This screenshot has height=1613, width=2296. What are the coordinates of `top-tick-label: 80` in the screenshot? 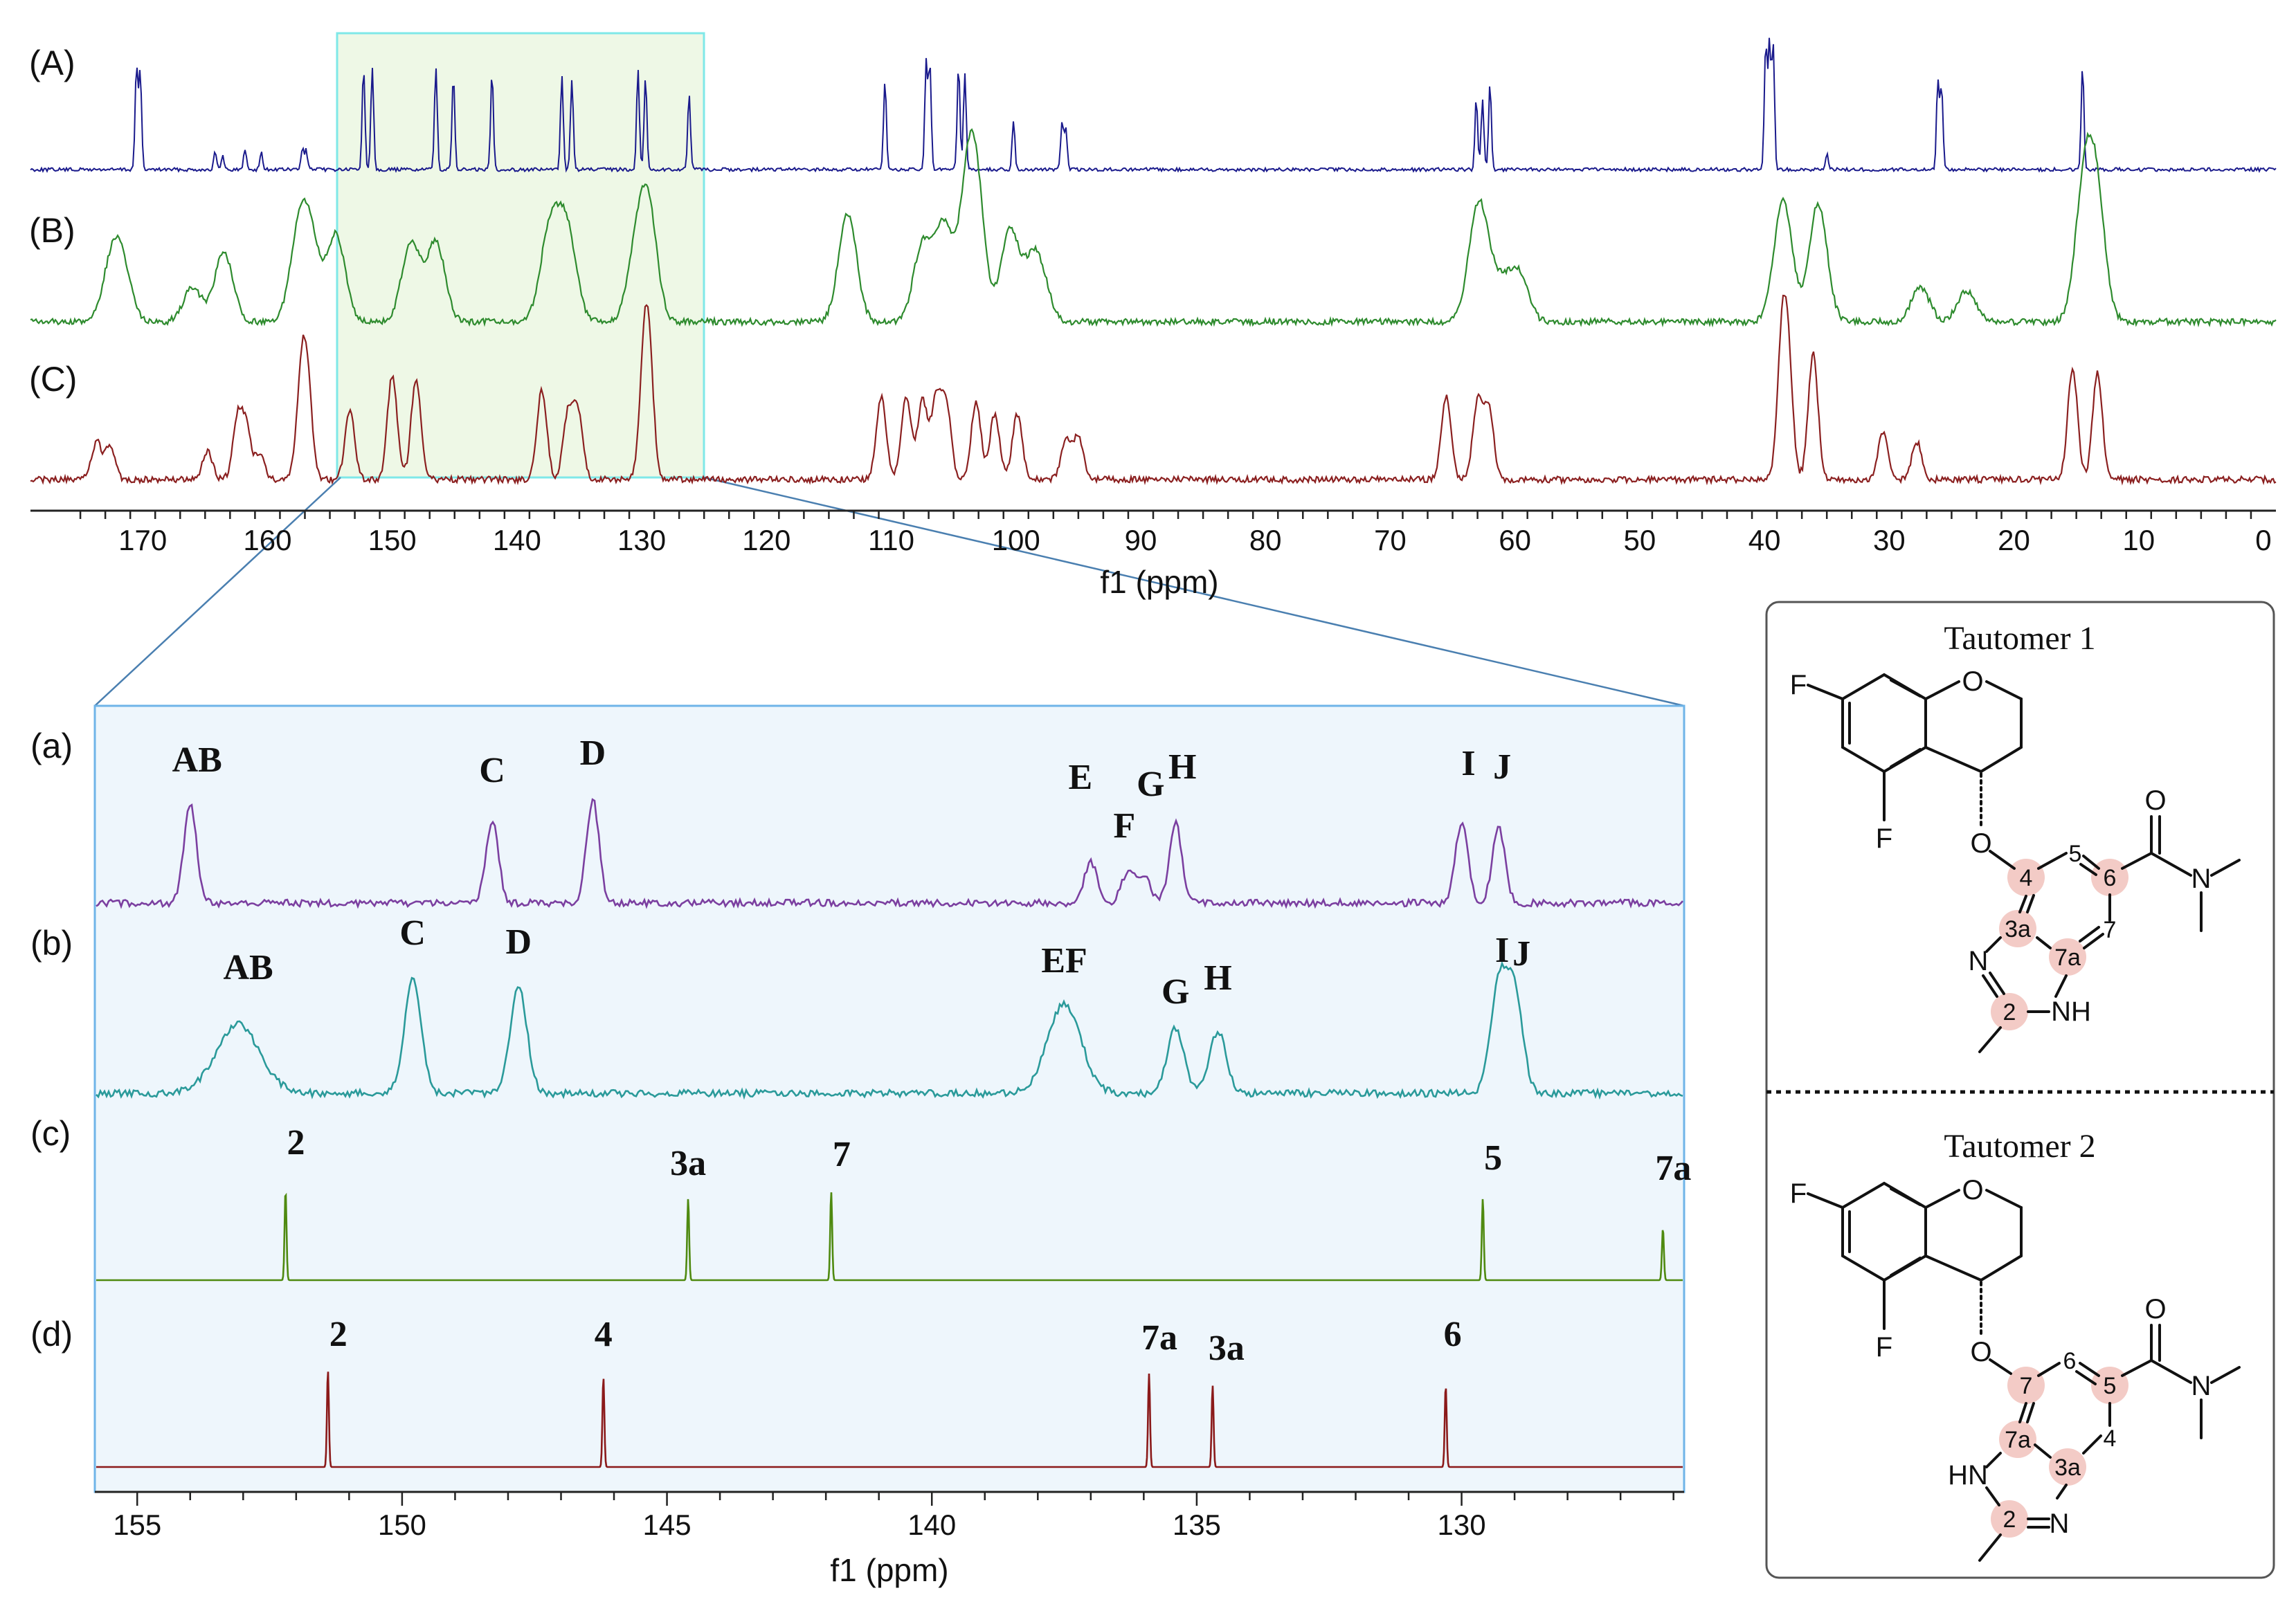 It's located at (1265, 540).